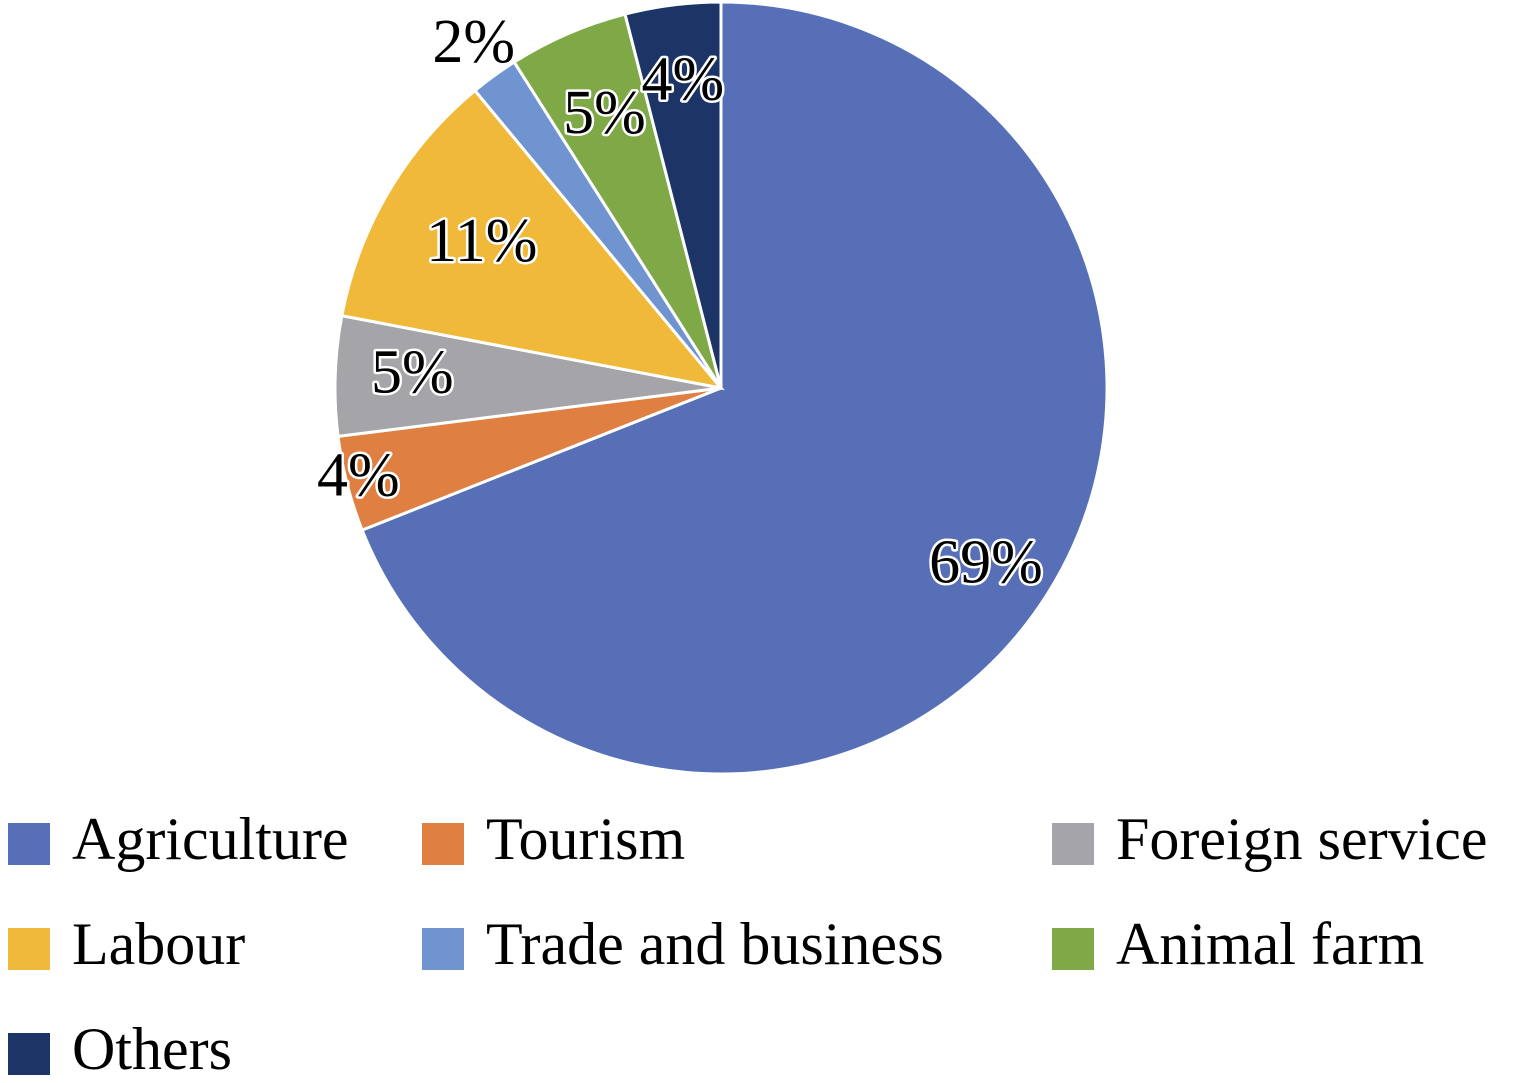  What do you see at coordinates (158, 944) in the screenshot?
I see `legend-label: Labour` at bounding box center [158, 944].